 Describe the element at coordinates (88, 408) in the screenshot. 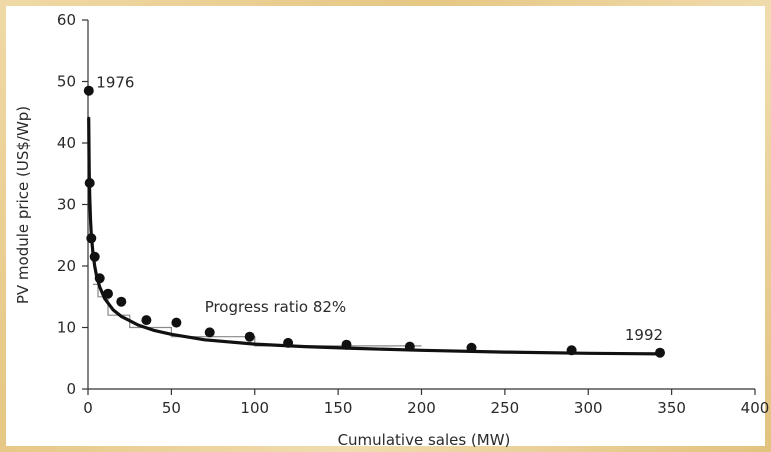

I see `x-tick-label: 0` at that location.